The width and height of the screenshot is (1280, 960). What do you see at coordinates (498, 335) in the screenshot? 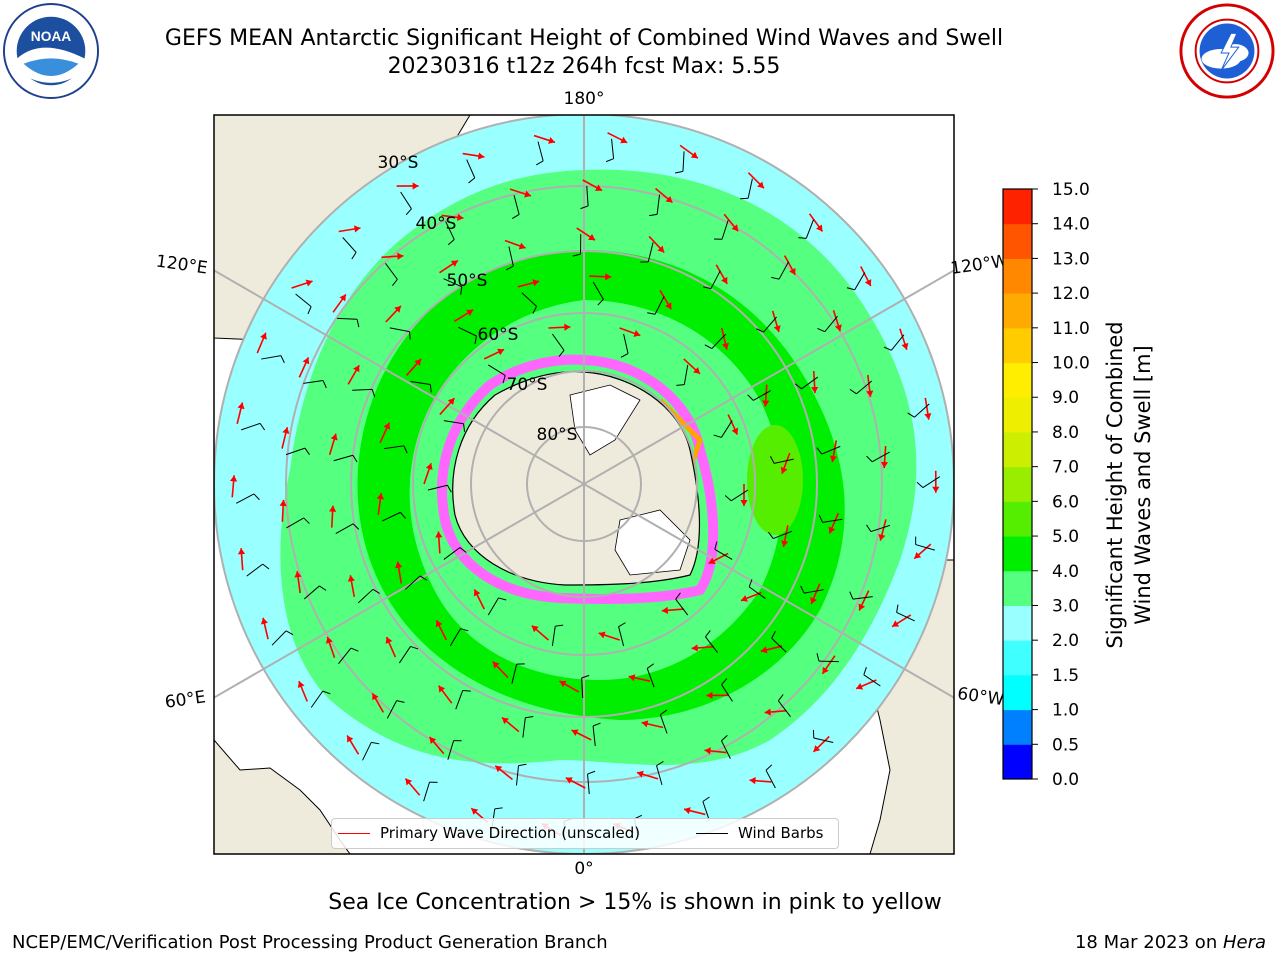
I see `latitude-label: 60°S` at bounding box center [498, 335].